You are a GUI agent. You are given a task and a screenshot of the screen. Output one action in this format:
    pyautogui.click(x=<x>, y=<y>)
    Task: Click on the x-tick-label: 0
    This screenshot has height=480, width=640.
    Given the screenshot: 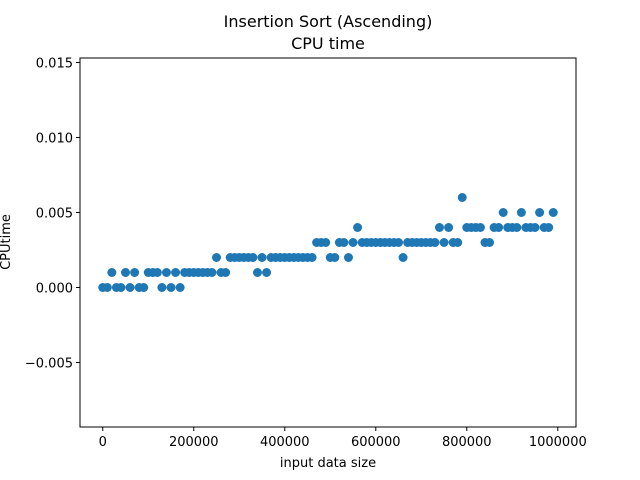 What is the action you would take?
    pyautogui.click(x=103, y=442)
    